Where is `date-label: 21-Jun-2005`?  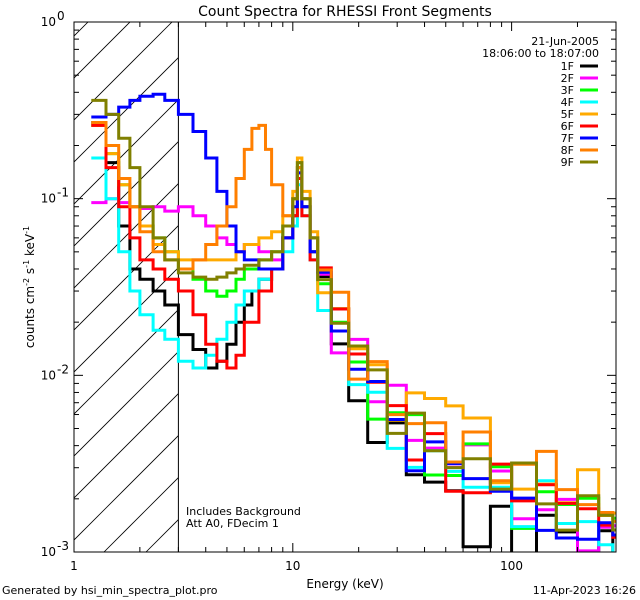
date-label: 21-Jun-2005 is located at coordinates (565, 41).